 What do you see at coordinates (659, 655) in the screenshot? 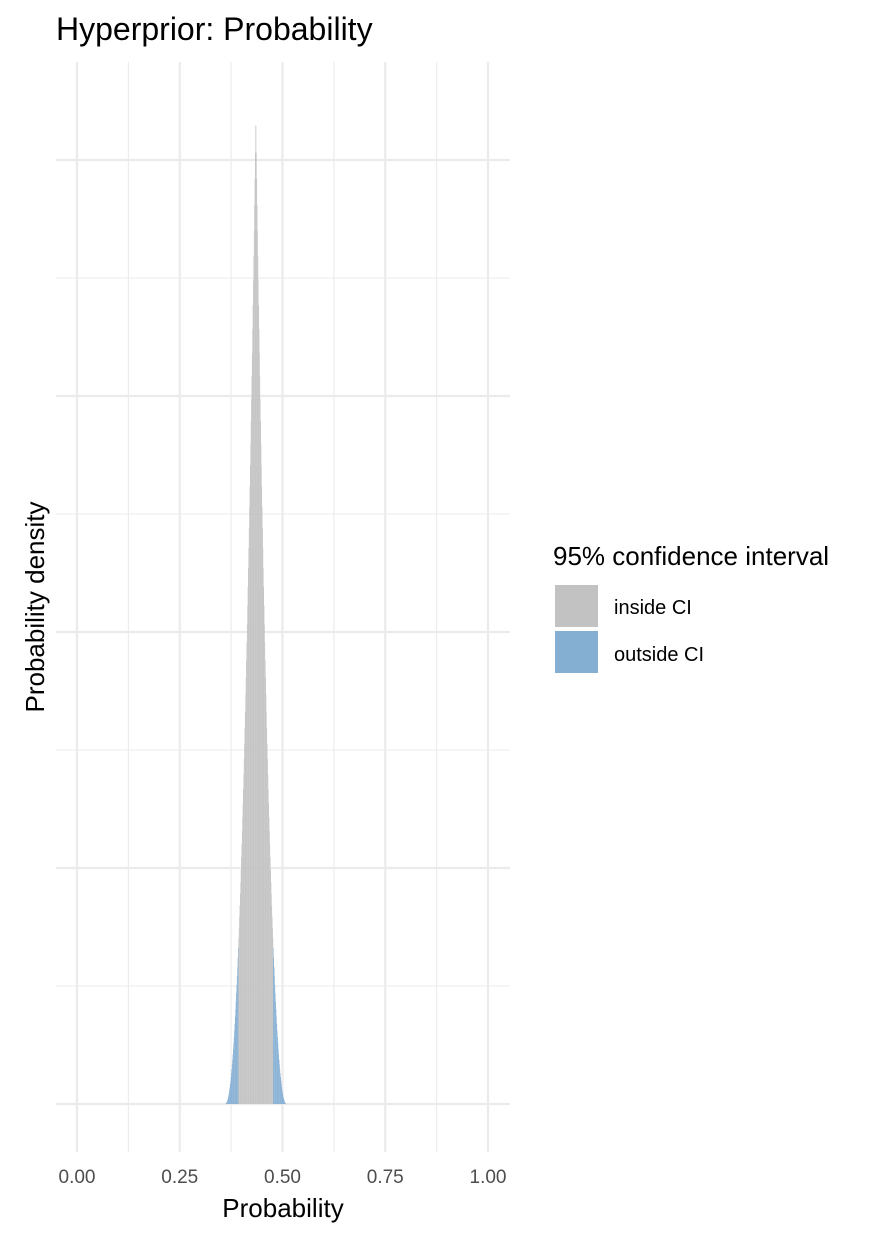
I see `legend-label-outside-ci: outside CI` at bounding box center [659, 655].